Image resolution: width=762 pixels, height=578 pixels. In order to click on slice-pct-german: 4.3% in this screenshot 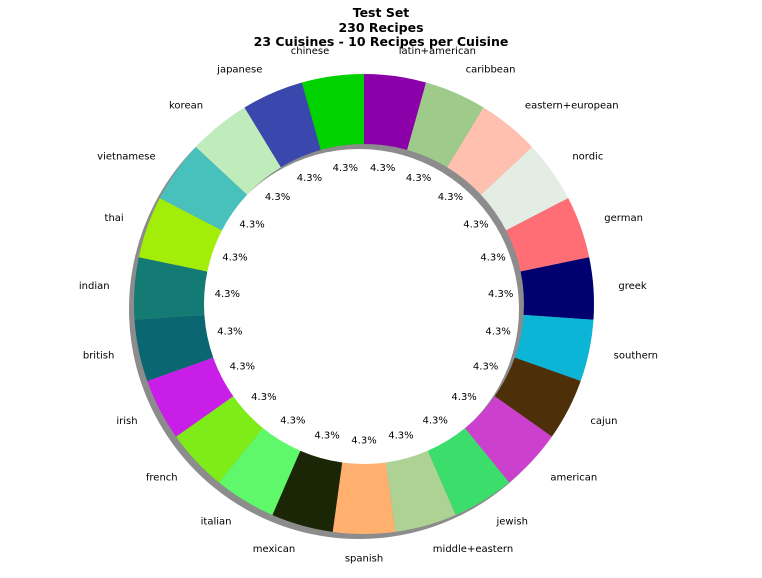, I will do `click(492, 258)`.